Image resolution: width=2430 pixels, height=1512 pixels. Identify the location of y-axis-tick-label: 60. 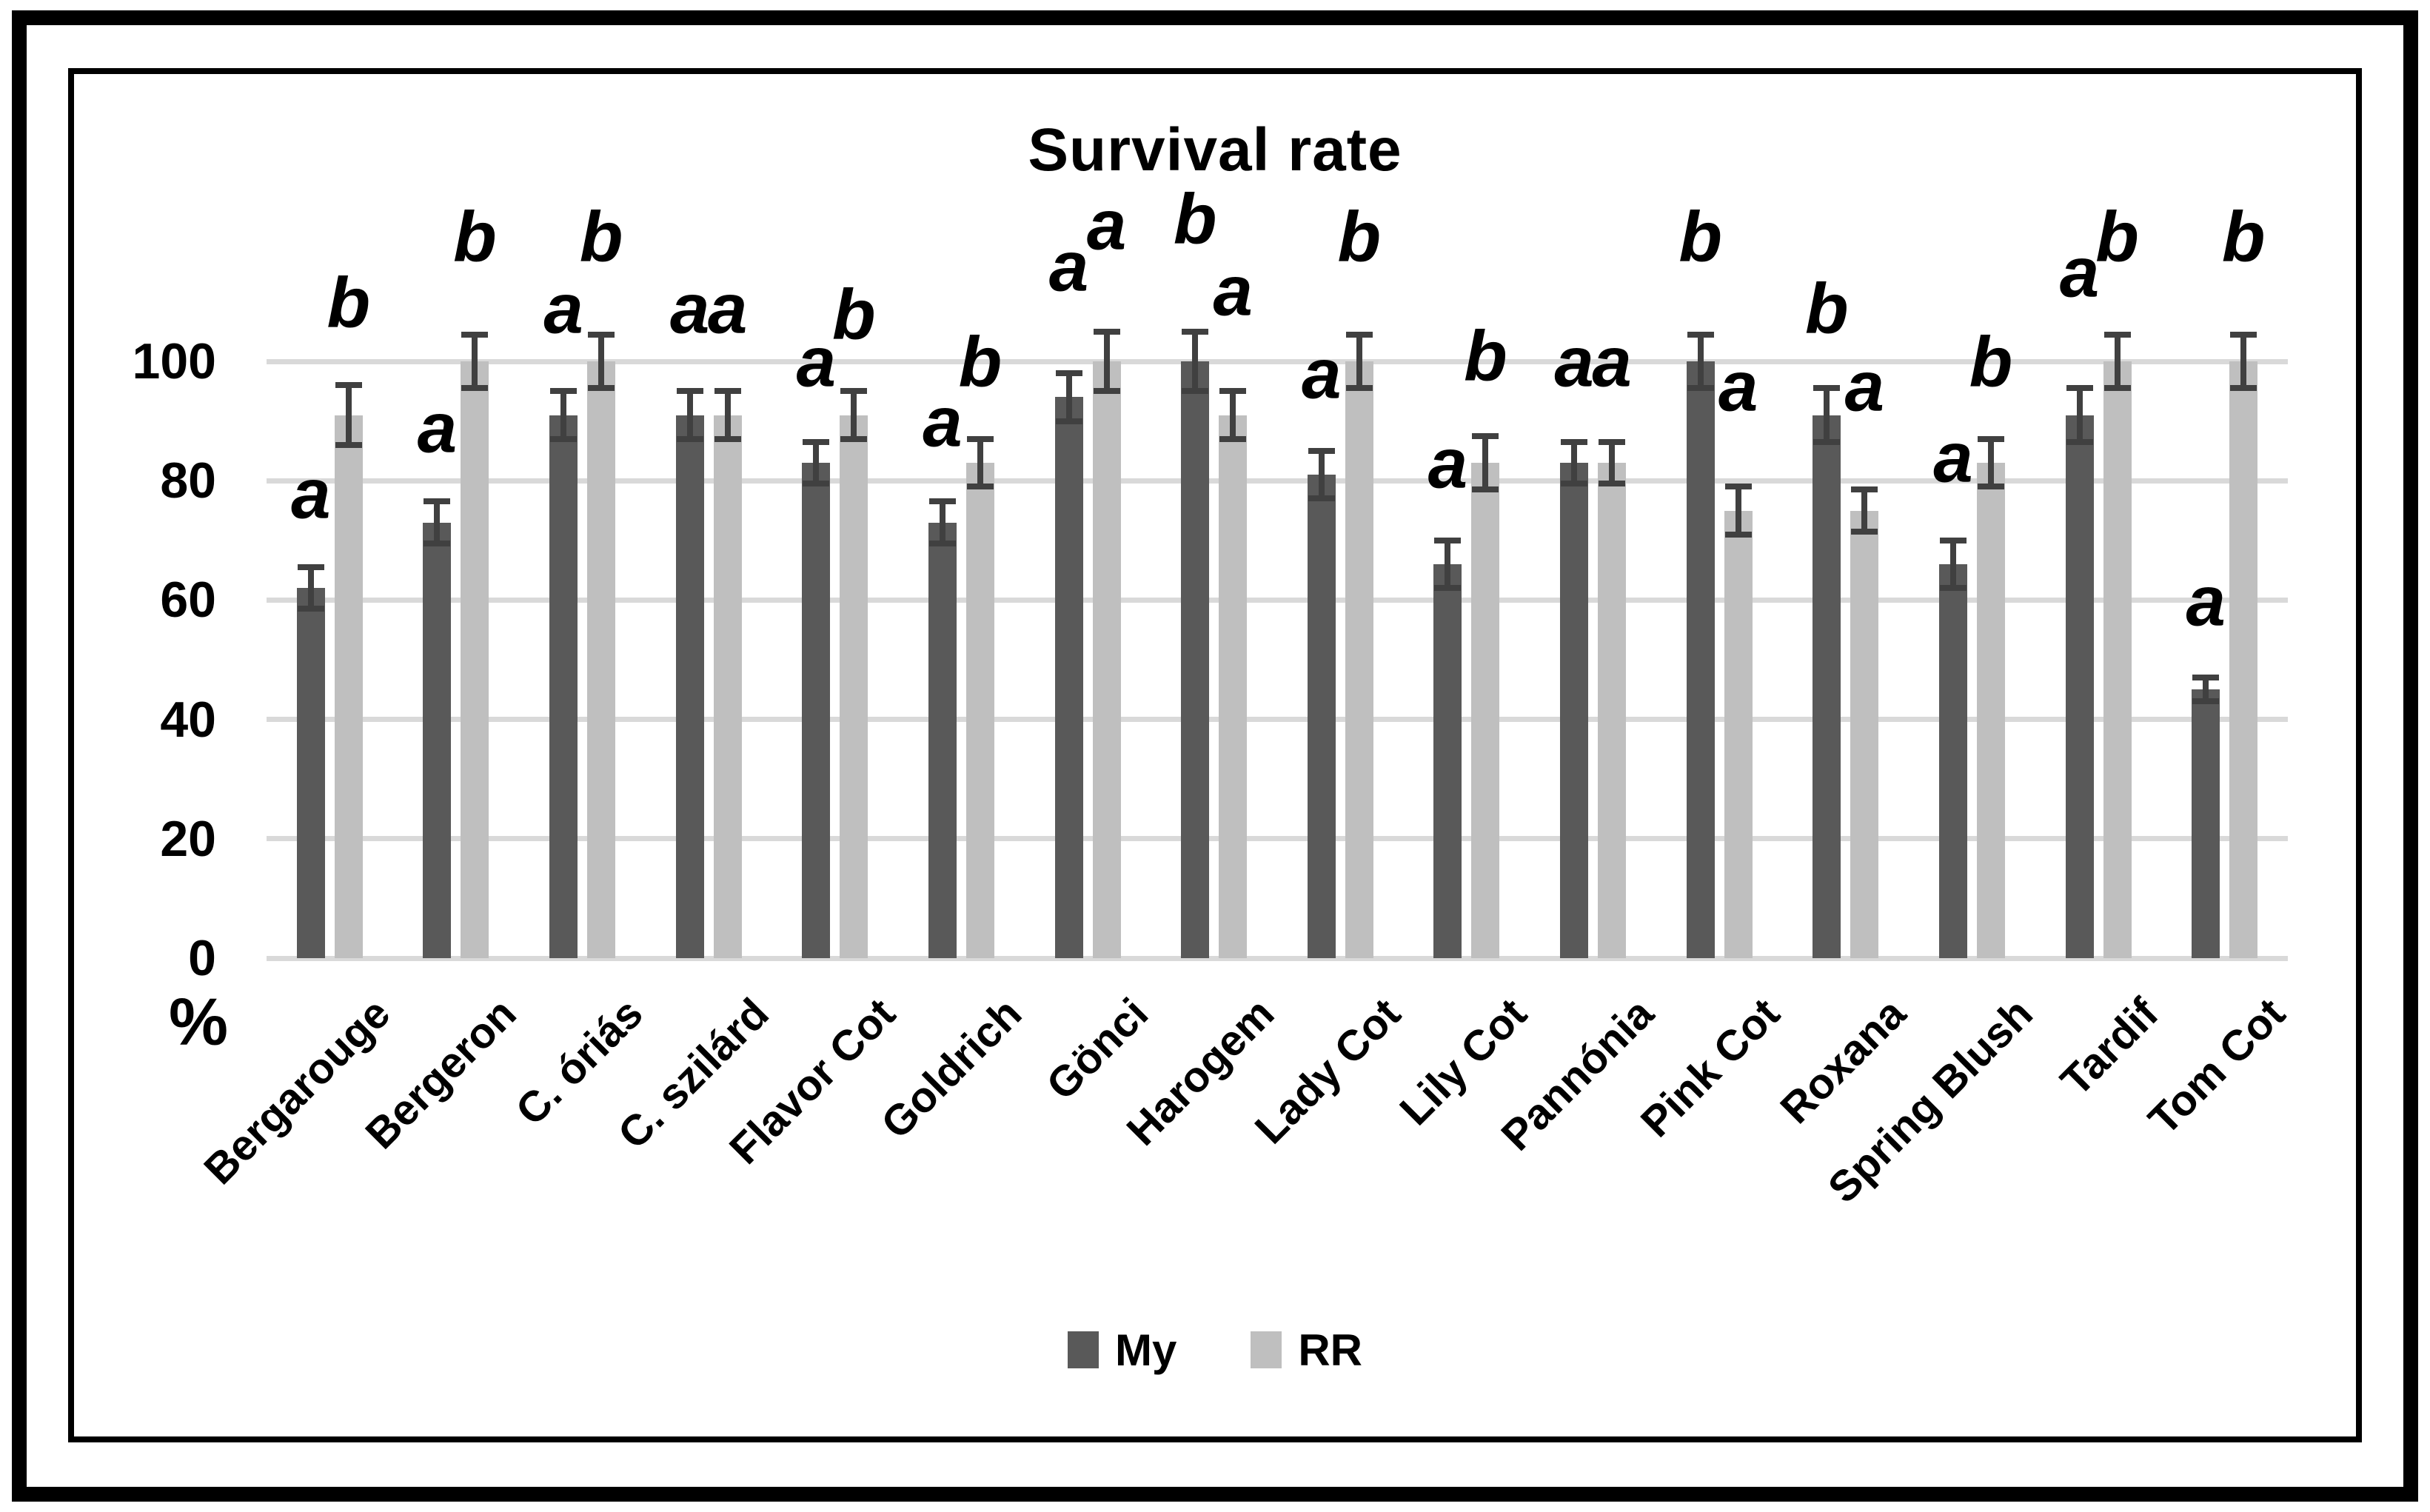
(188, 600).